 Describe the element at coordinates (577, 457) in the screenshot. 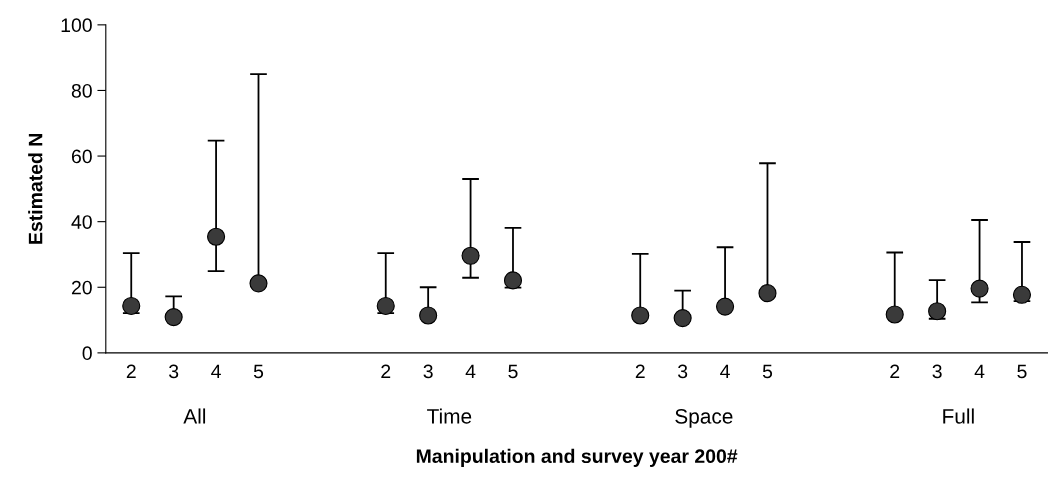

I see `x-axis-title: Manipulation and survey year 200#` at that location.